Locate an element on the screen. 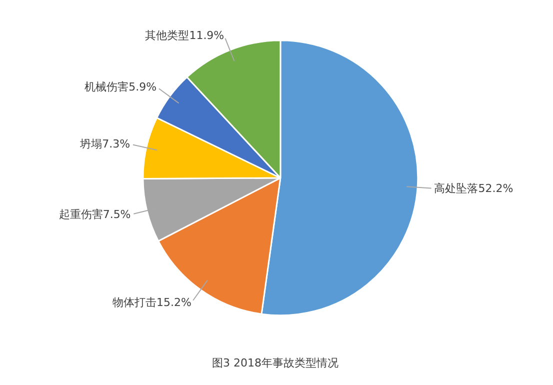 The height and width of the screenshot is (385, 553). slice-label: 起重伤害7.5% is located at coordinates (94, 215).